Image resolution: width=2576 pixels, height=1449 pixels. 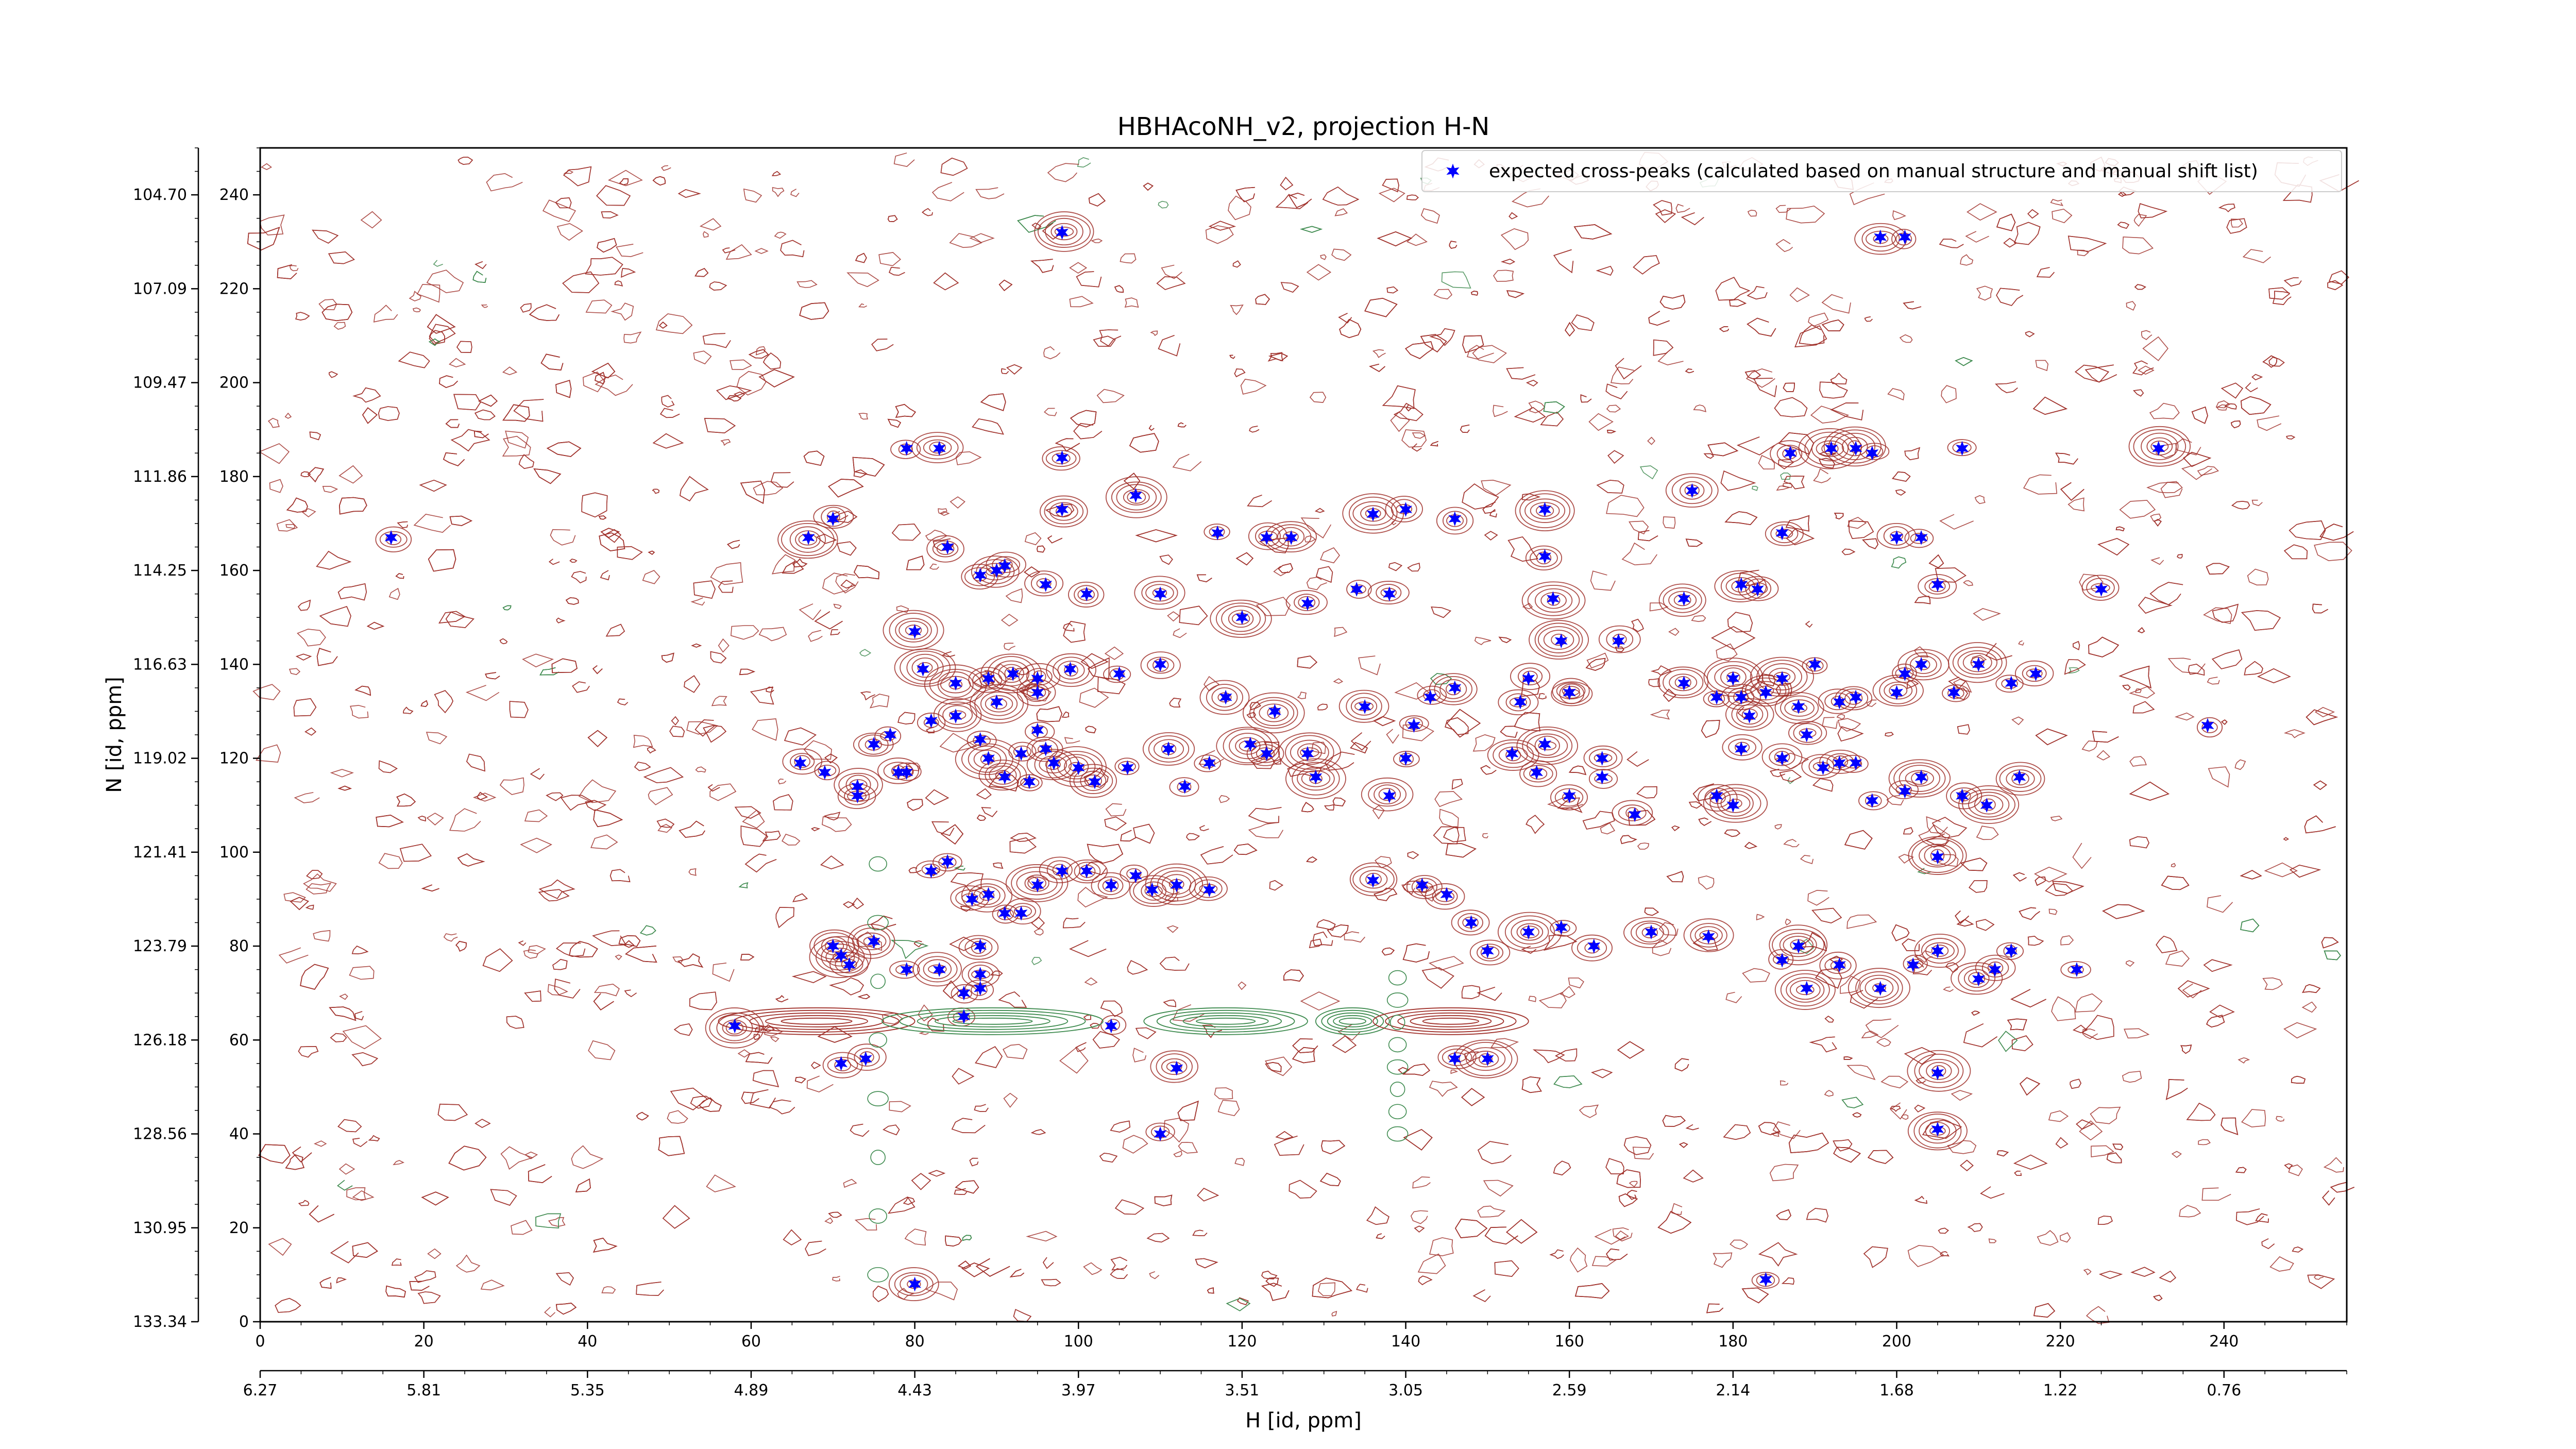 I want to click on y2-tick-label: 104.70, so click(x=160, y=195).